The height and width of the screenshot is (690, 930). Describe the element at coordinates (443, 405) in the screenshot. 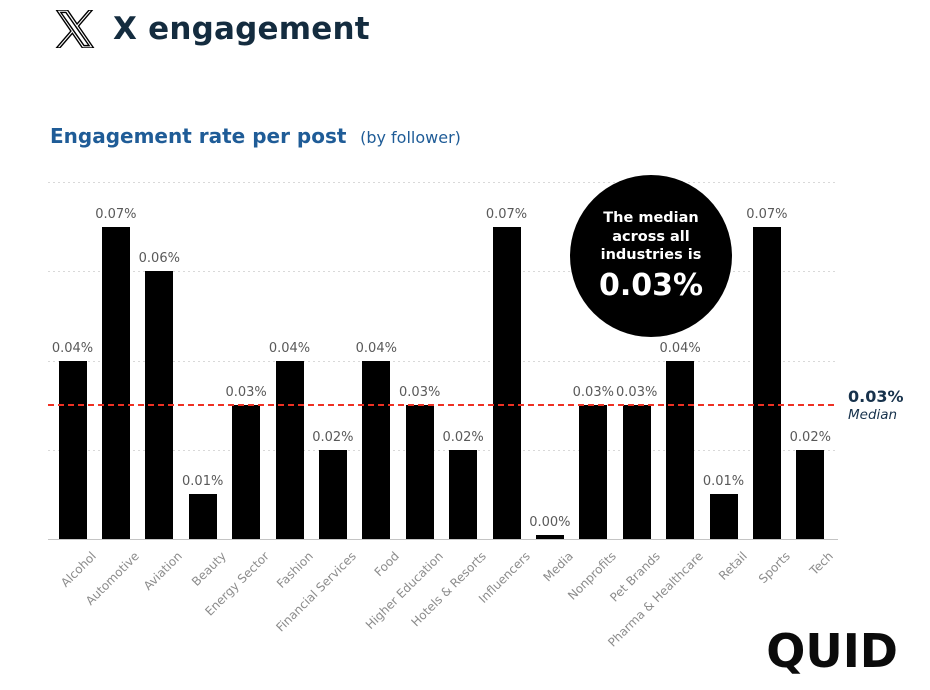

I see `median-line` at that location.